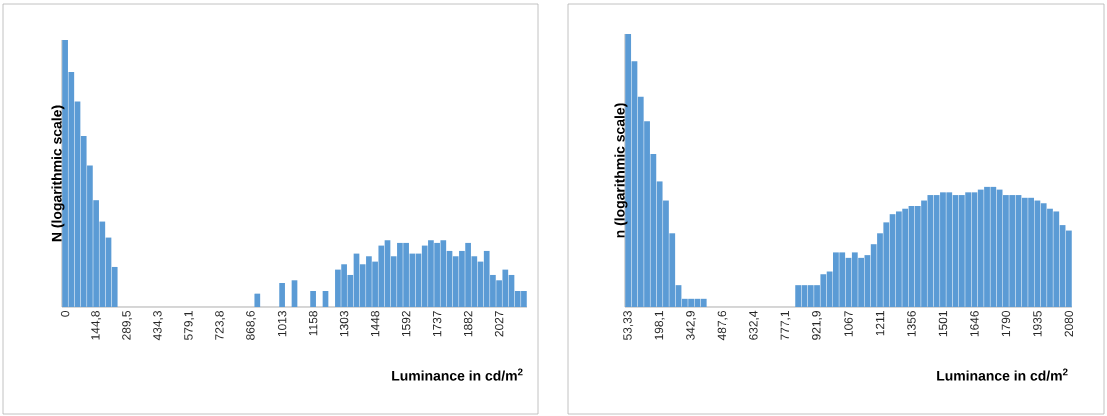  What do you see at coordinates (659, 325) in the screenshot?
I see `x-tick-label: 198,1` at bounding box center [659, 325].